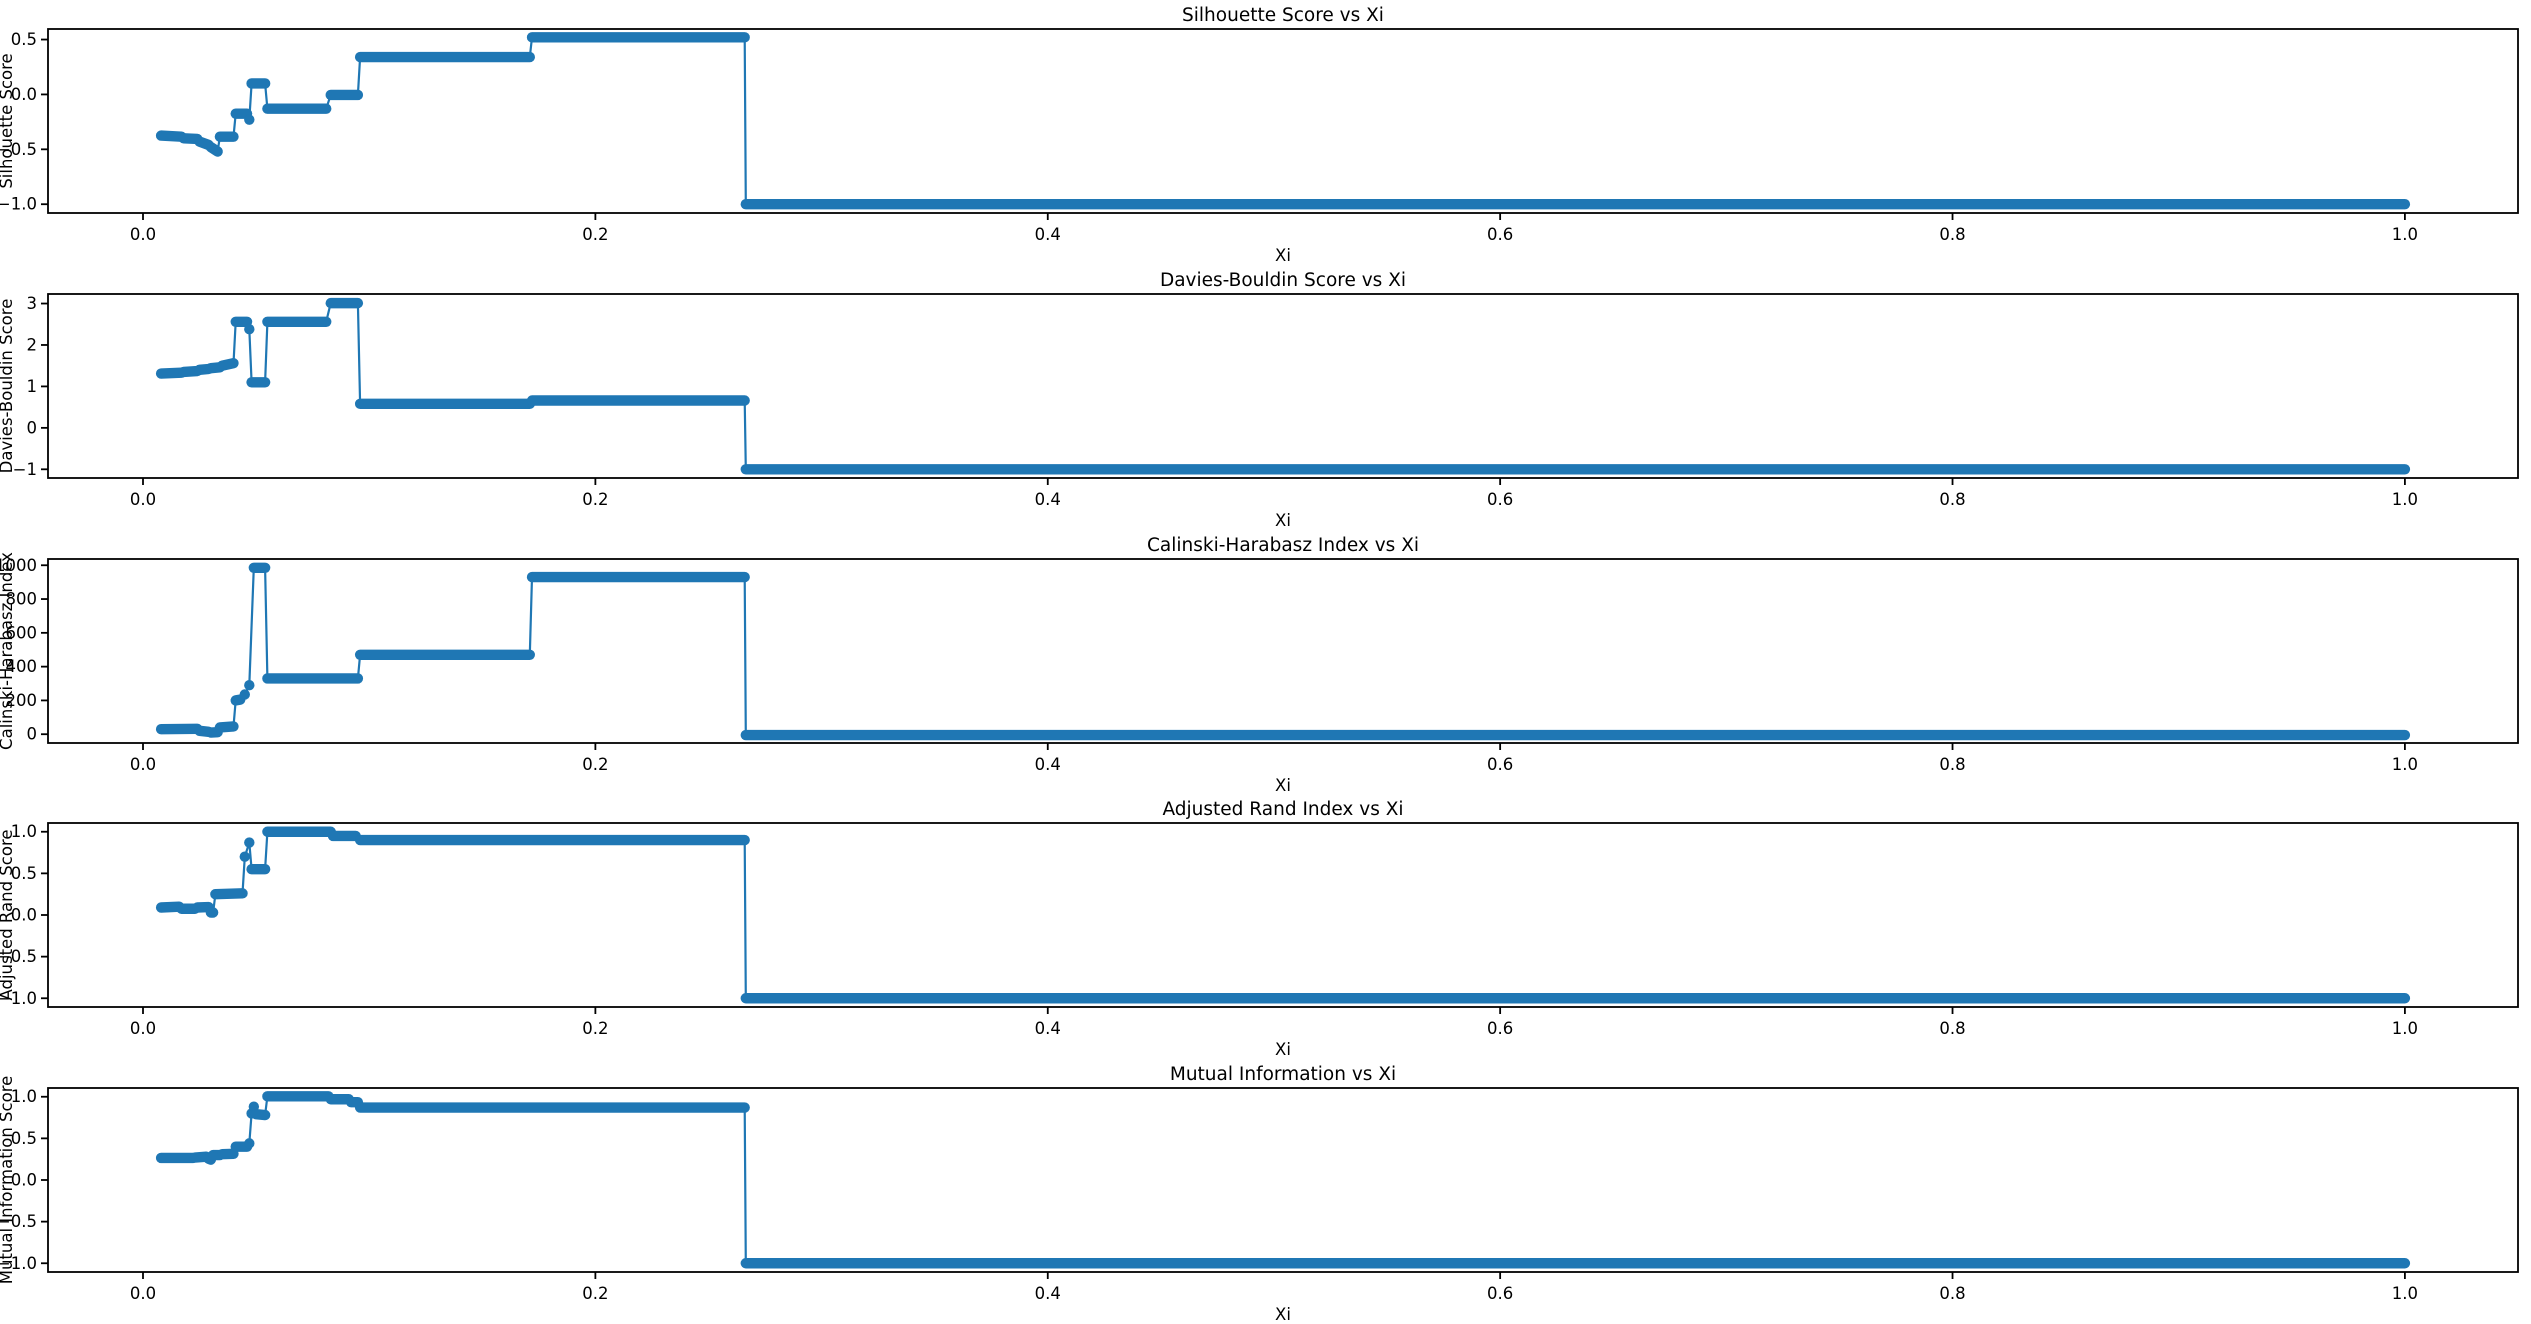 The image size is (2531, 1324). What do you see at coordinates (32, 344) in the screenshot?
I see `y-tick-label: 2` at bounding box center [32, 344].